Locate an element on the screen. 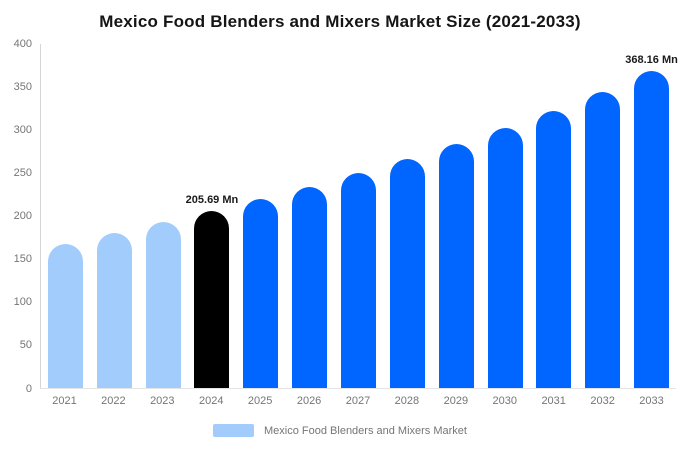  bar-slot-2031 is located at coordinates (553, 216).